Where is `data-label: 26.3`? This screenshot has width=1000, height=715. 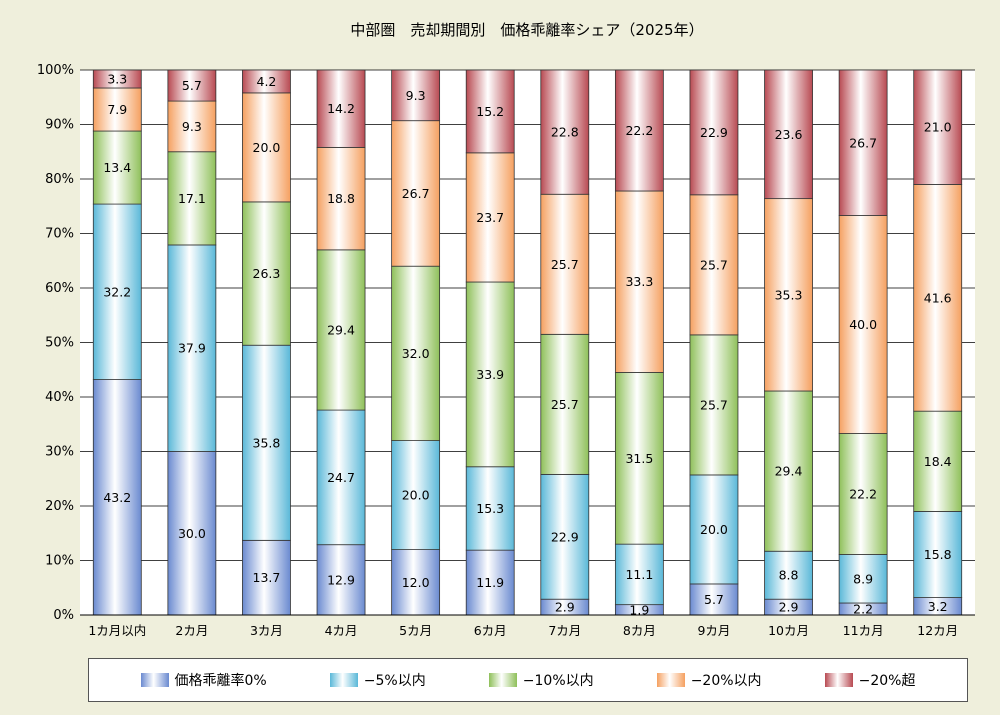 data-label: 26.3 is located at coordinates (267, 273).